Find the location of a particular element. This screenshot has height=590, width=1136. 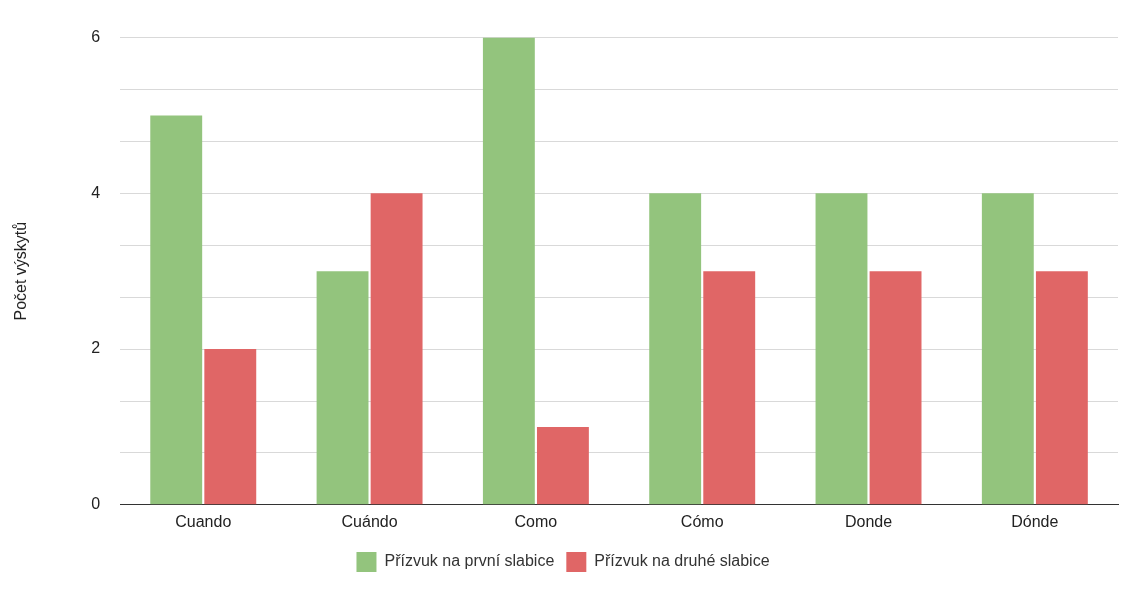

y-tick-label: 2 is located at coordinates (96, 348).